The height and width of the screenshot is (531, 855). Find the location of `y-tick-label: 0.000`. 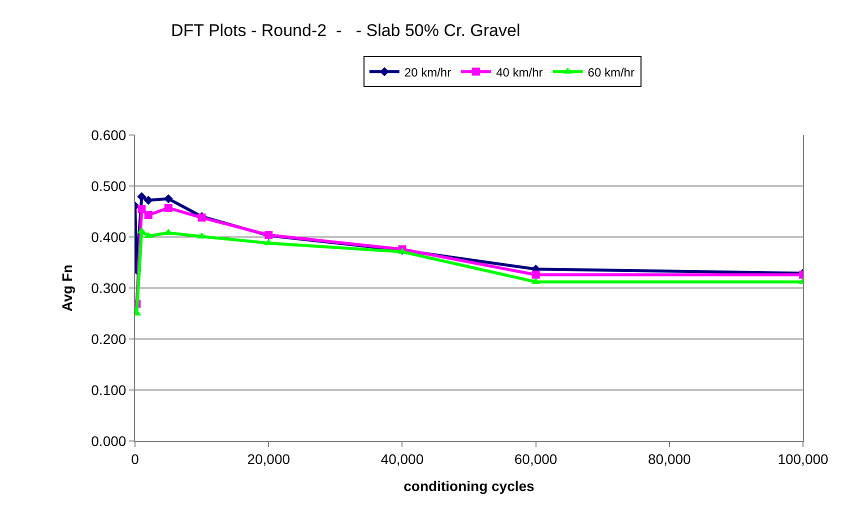

y-tick-label: 0.000 is located at coordinates (108, 440).